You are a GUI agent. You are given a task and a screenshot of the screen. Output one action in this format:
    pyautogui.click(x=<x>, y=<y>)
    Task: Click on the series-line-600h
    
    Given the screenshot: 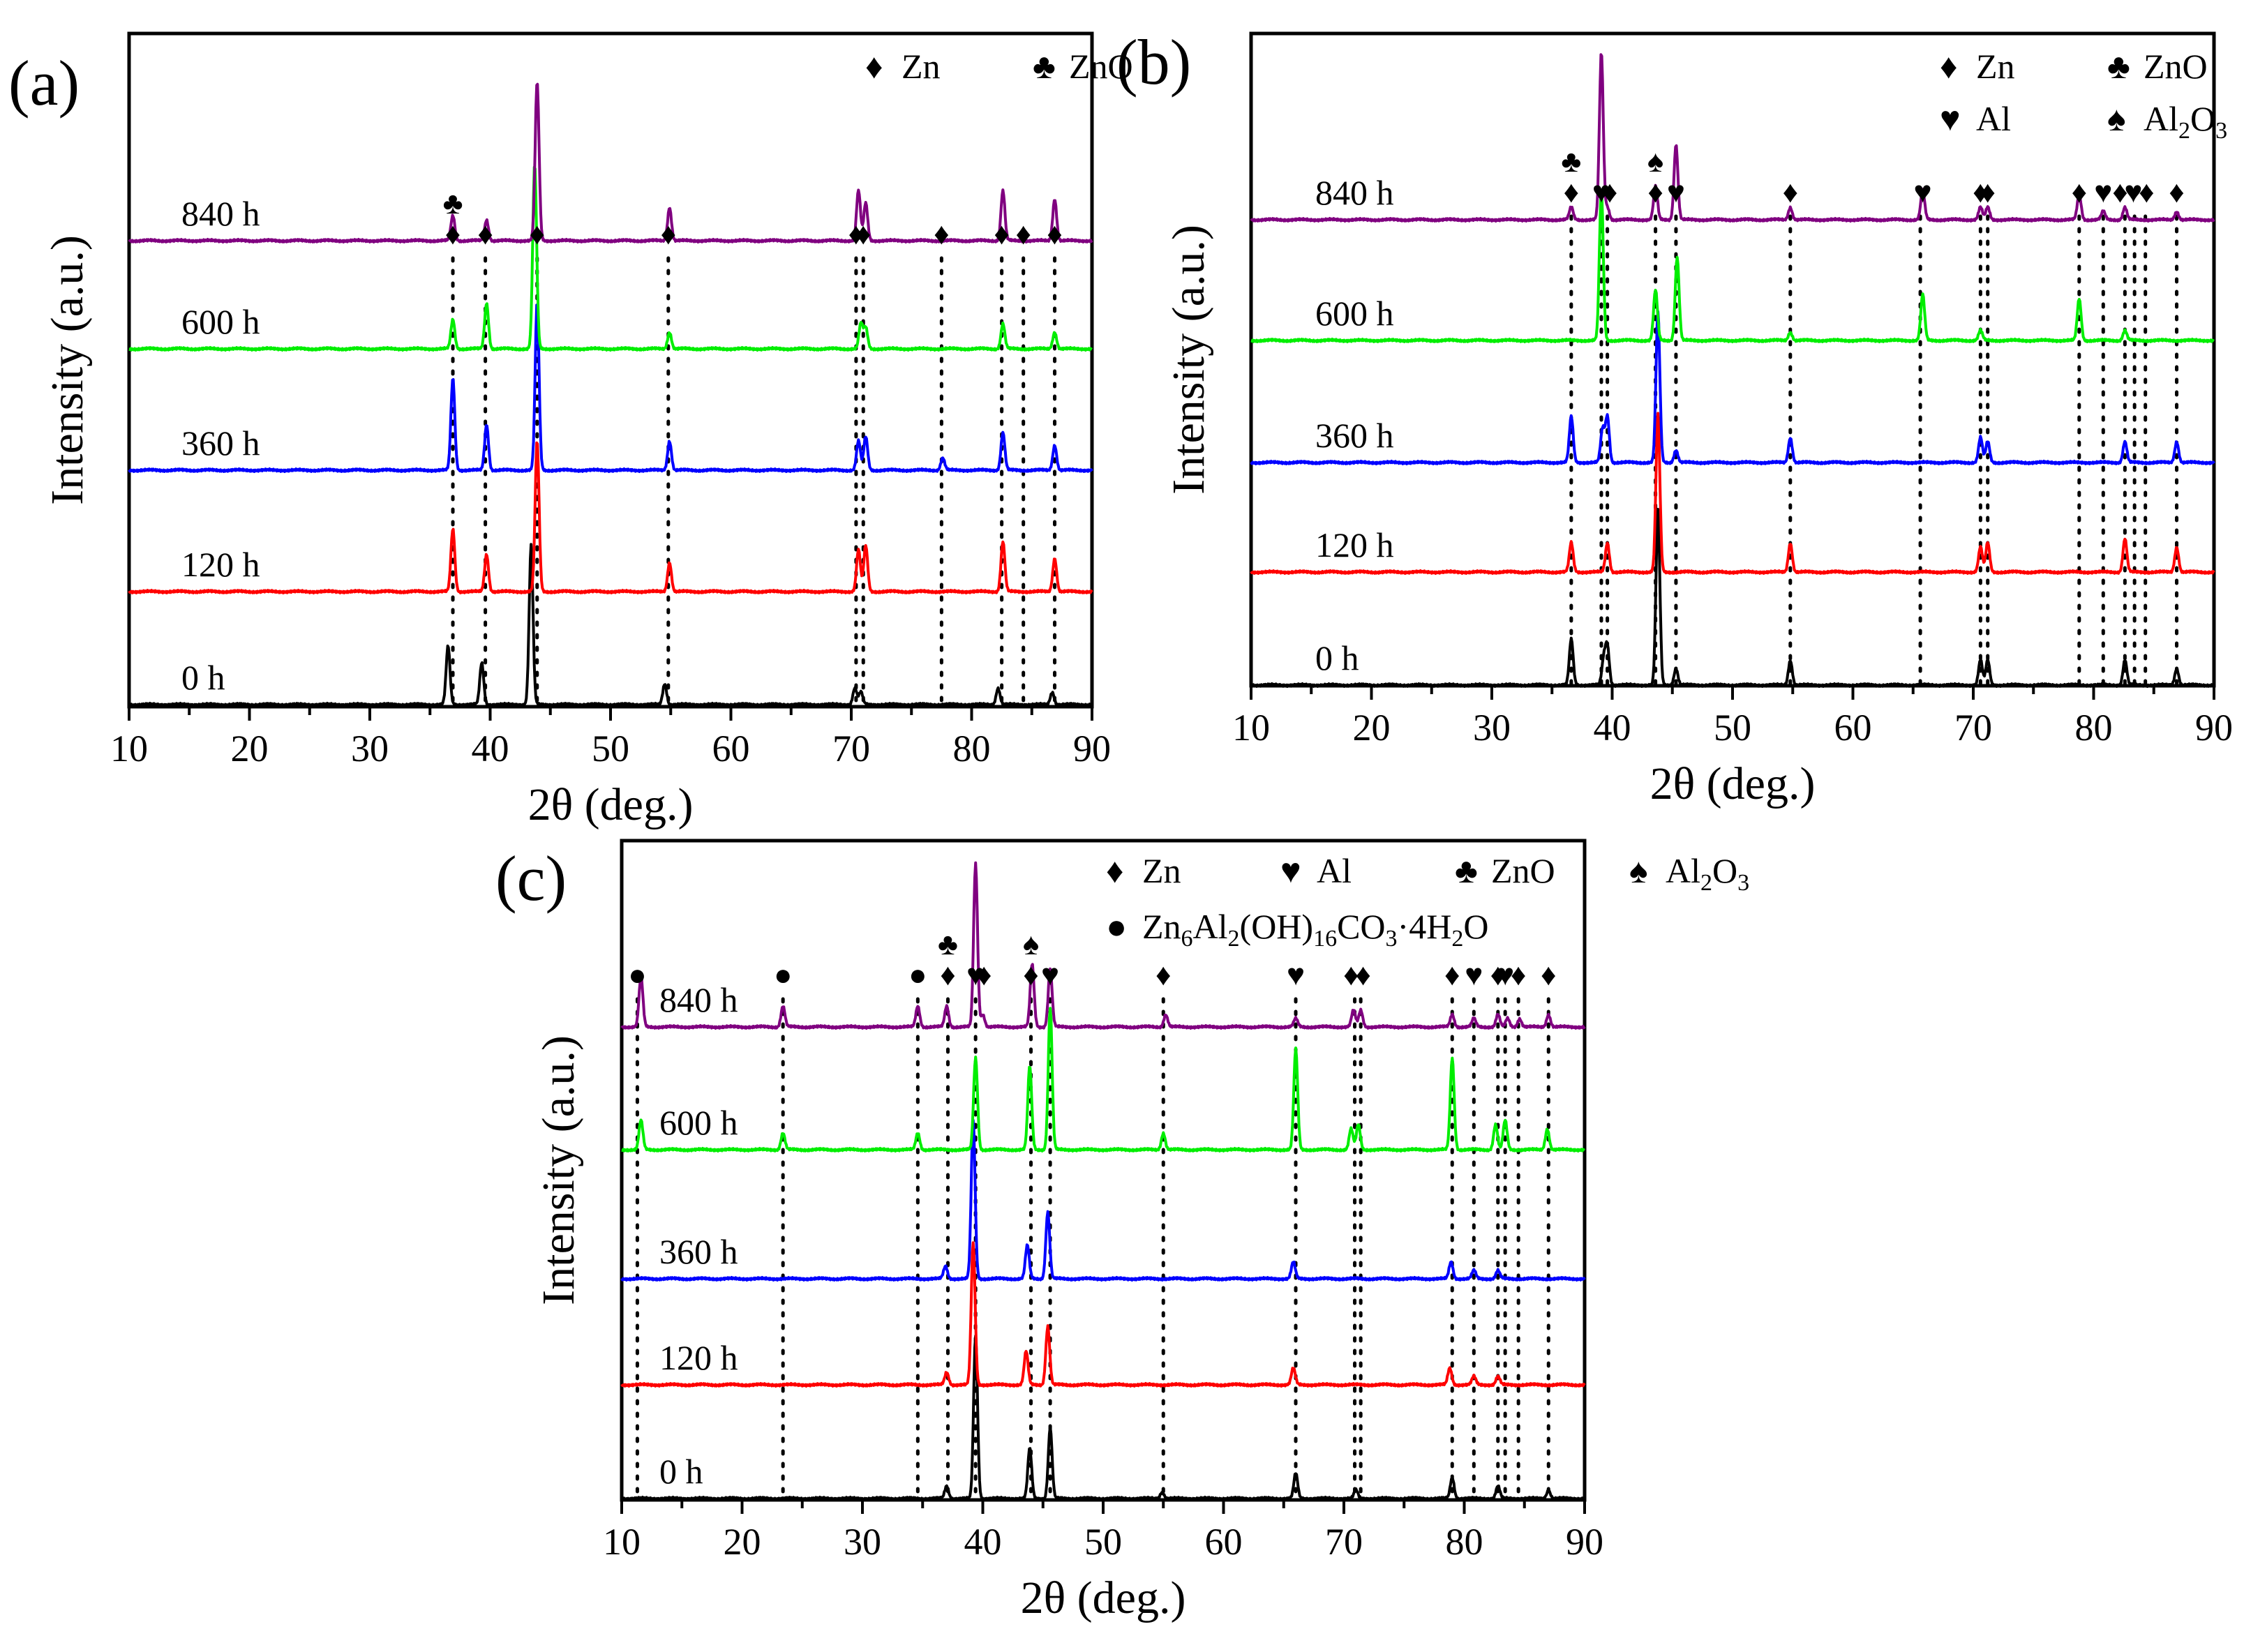 What is the action you would take?
    pyautogui.click(x=1732, y=266)
    